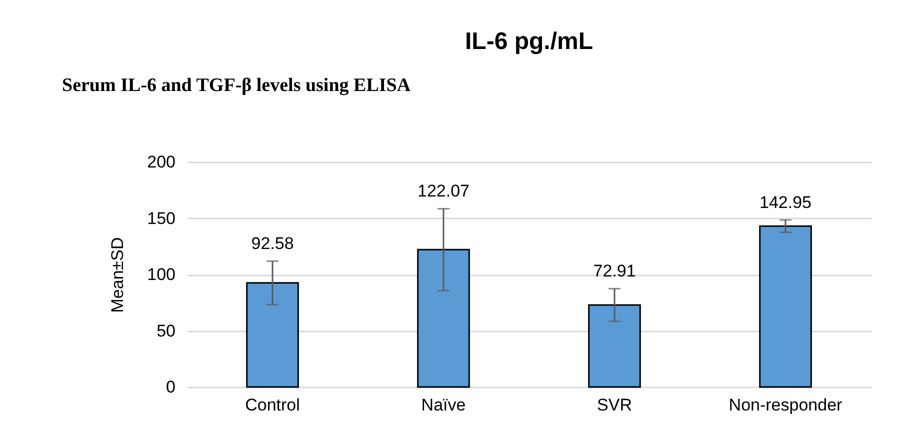 The width and height of the screenshot is (911, 421). What do you see at coordinates (786, 202) in the screenshot?
I see `data-label: 142.95` at bounding box center [786, 202].